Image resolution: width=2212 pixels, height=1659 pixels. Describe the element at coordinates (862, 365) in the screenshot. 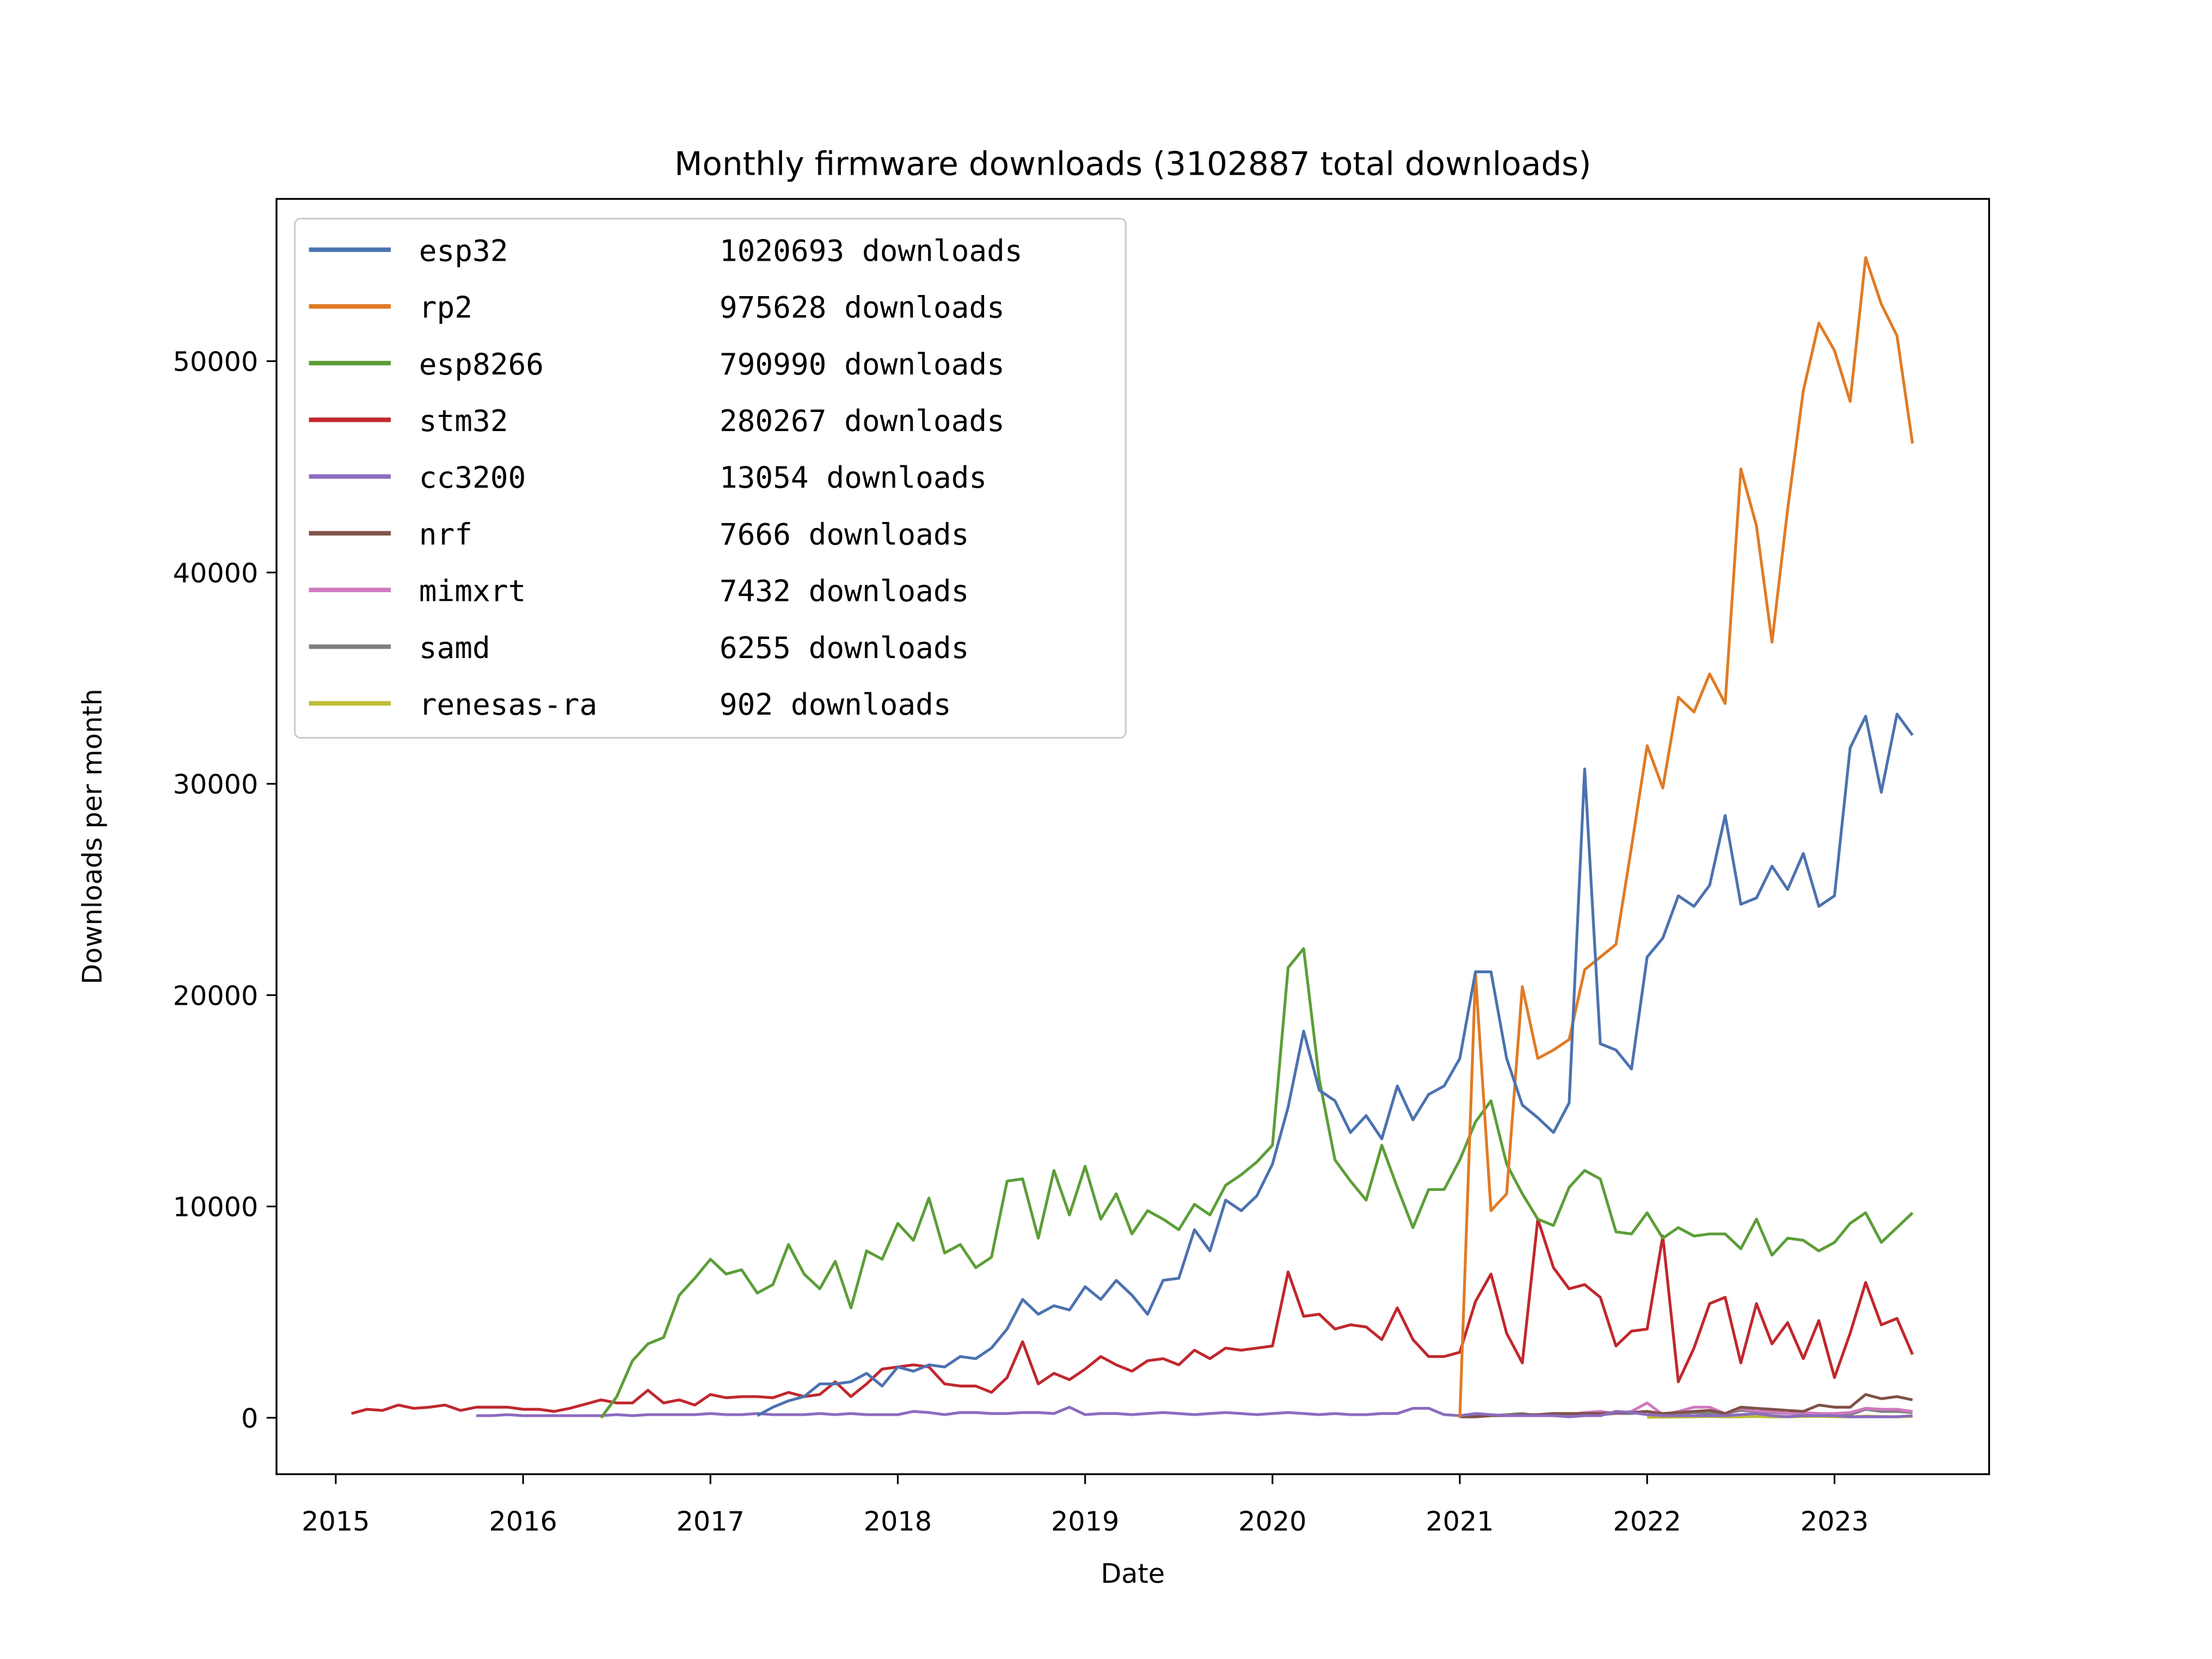

I see `legend-series-total: 790990 downloads` at that location.